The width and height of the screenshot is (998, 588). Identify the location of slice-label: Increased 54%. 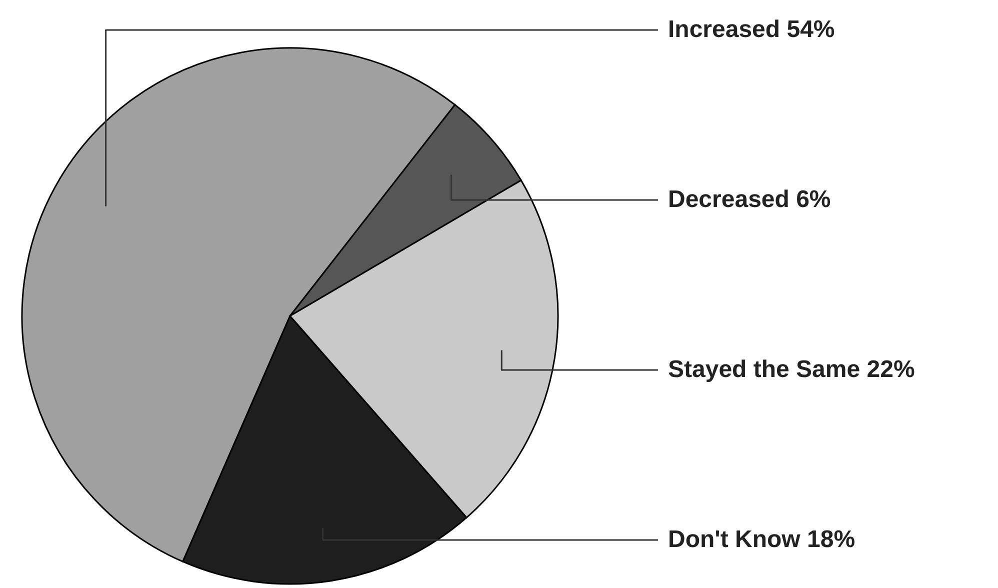
(751, 29).